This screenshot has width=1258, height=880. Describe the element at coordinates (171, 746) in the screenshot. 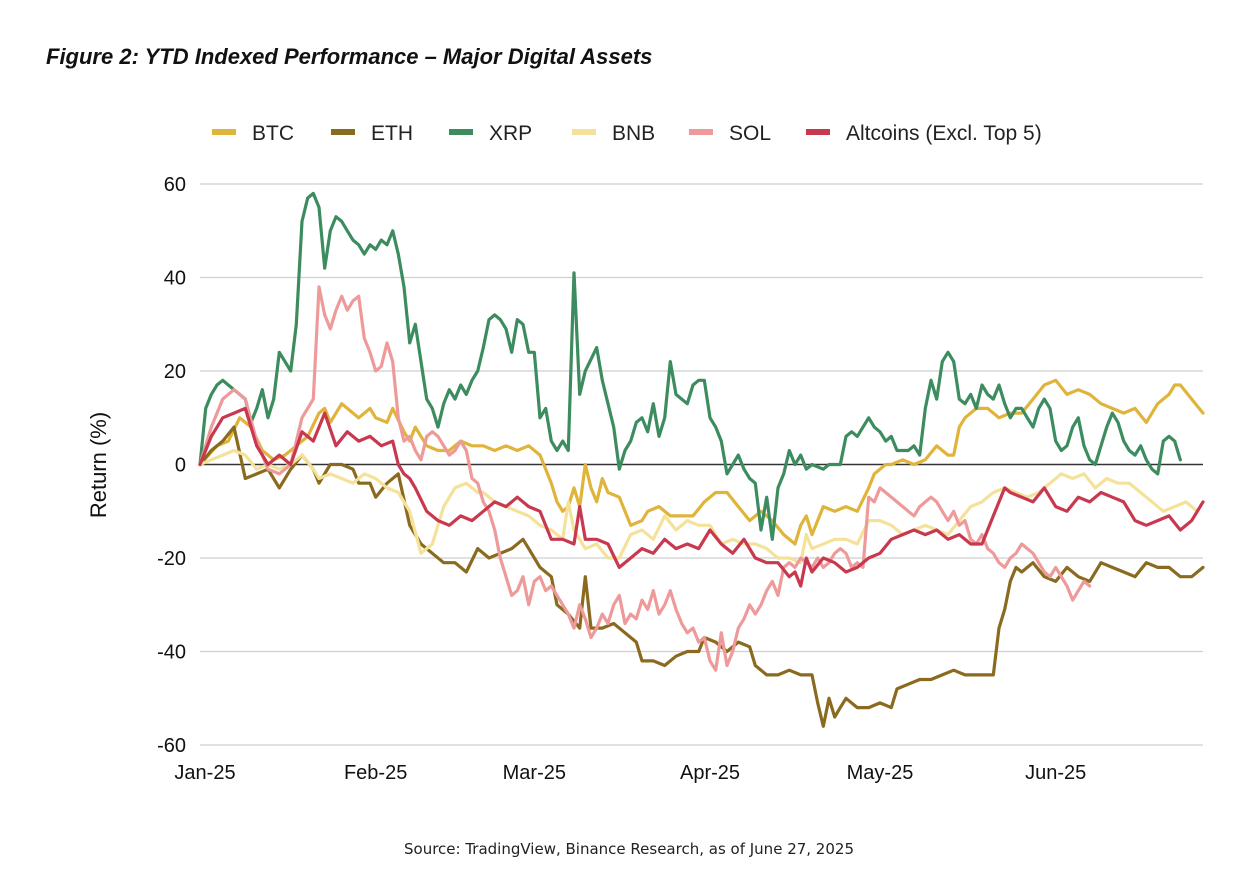

I see `y-tick-label: -60` at that location.